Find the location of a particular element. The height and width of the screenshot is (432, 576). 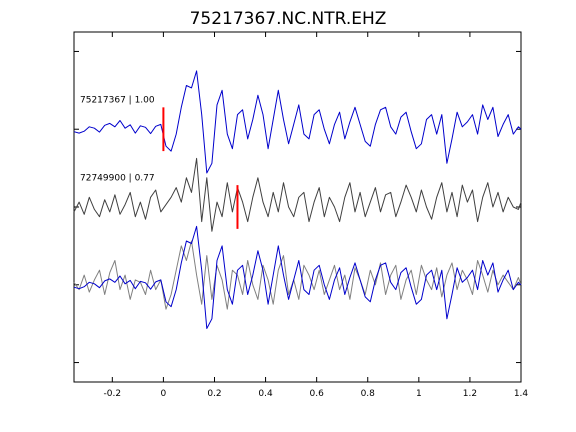

trace-labels: 75217367 | 1.00 72749900 | 0.77 is located at coordinates (117, 139).